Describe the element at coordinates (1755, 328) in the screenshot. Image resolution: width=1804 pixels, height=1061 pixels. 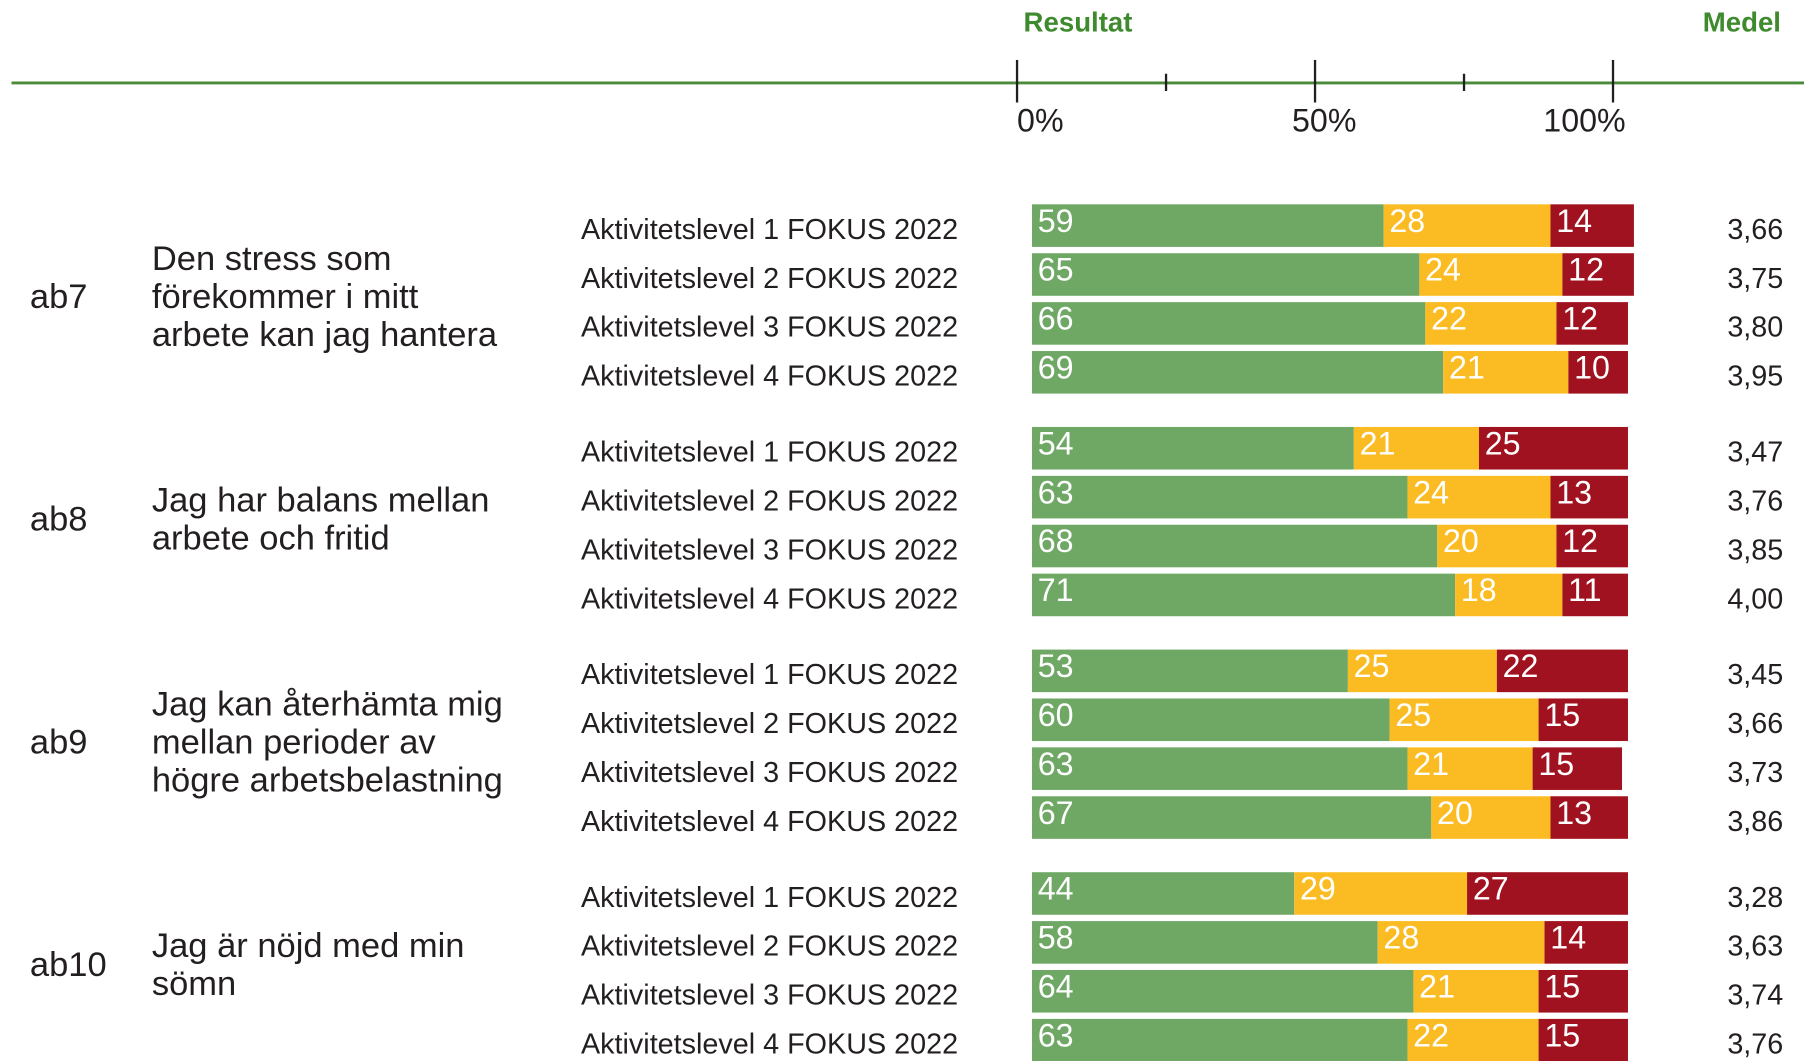
I see `medel-value: 3,80` at that location.